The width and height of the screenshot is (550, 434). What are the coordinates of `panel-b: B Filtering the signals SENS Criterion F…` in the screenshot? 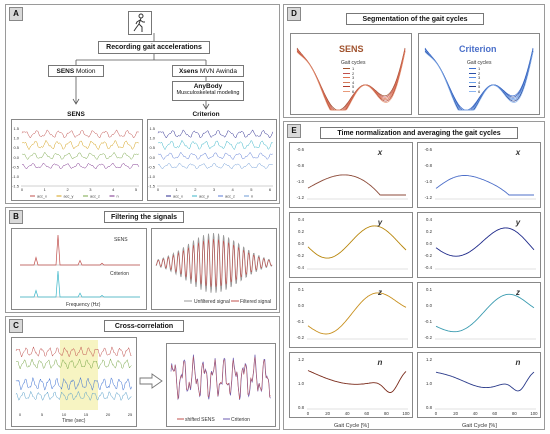 It's located at (142, 260).